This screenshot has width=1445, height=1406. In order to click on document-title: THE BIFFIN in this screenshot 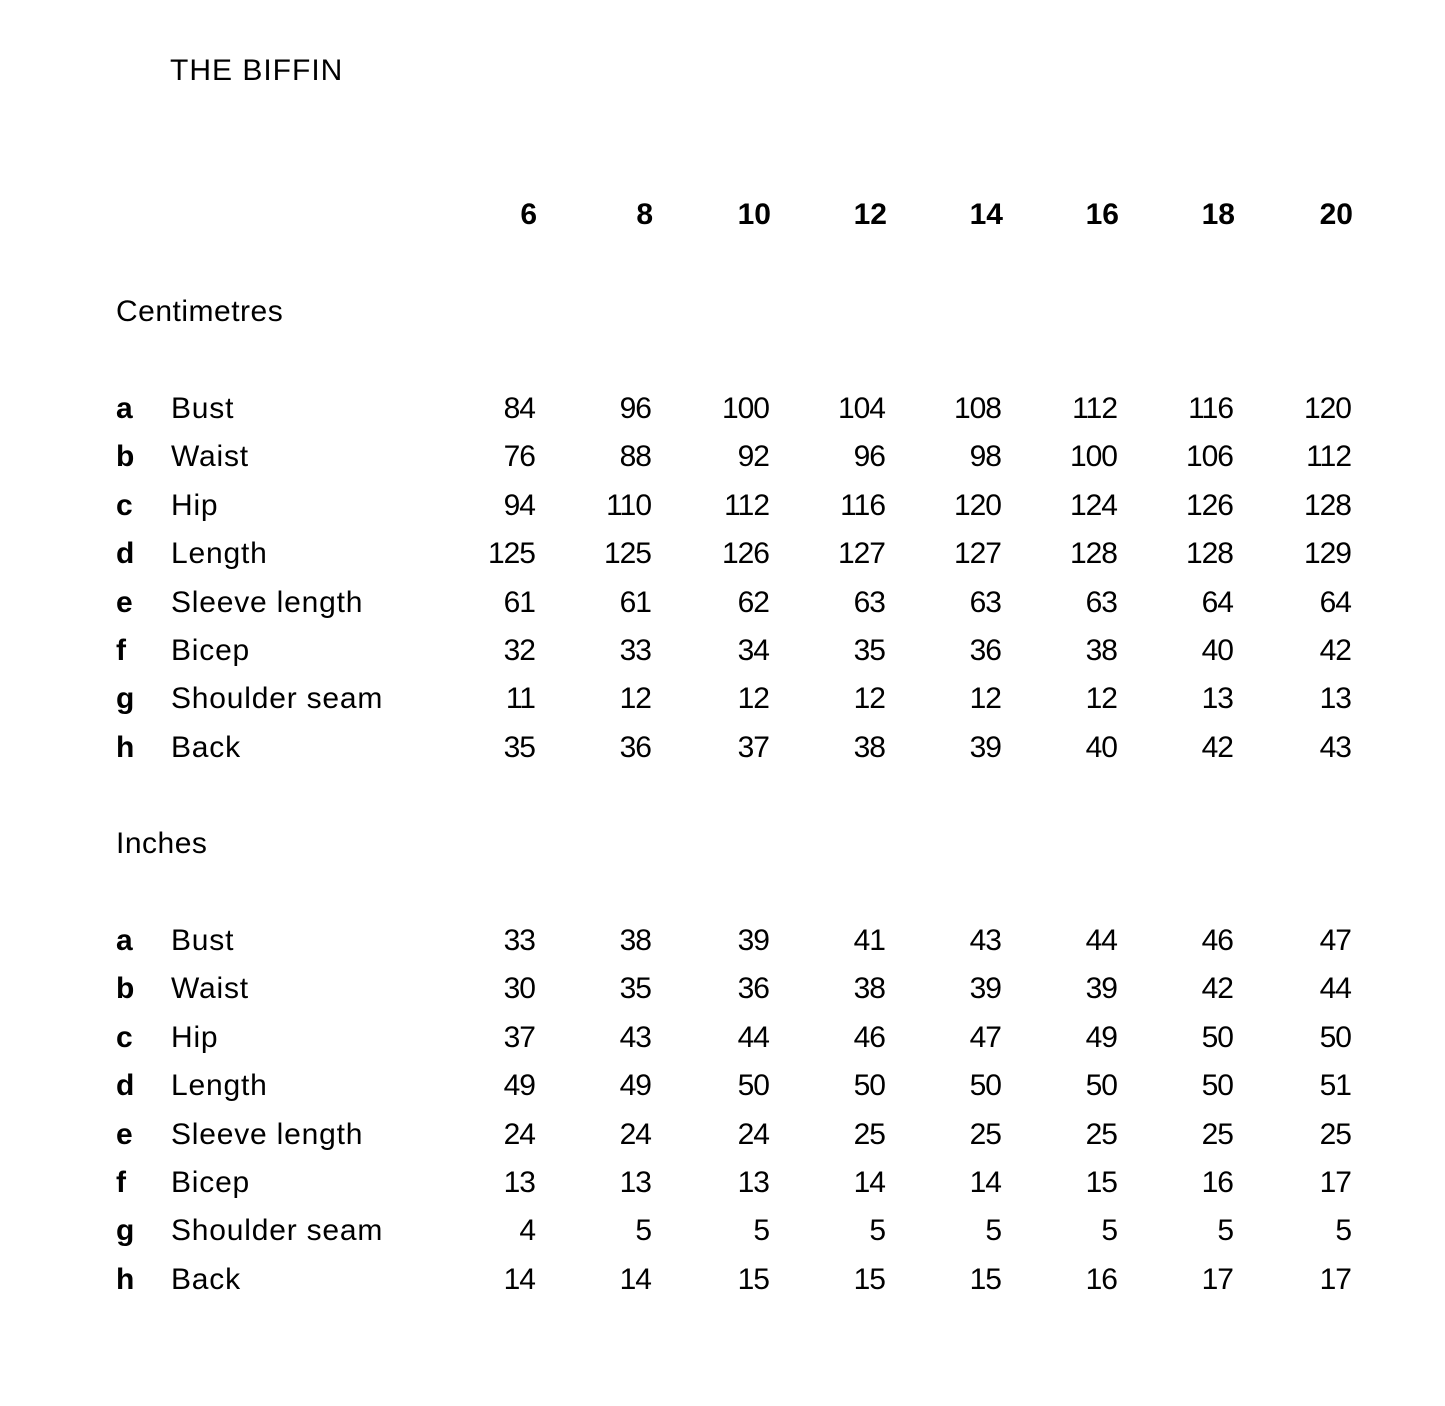, I will do `click(257, 70)`.